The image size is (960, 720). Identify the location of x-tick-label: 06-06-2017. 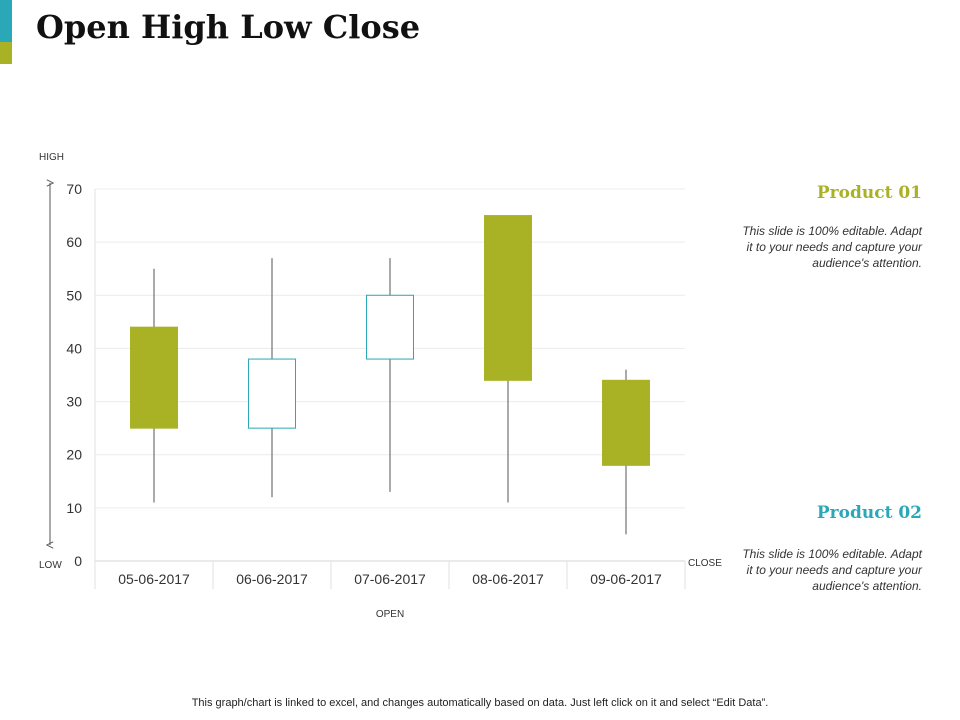
(272, 579).